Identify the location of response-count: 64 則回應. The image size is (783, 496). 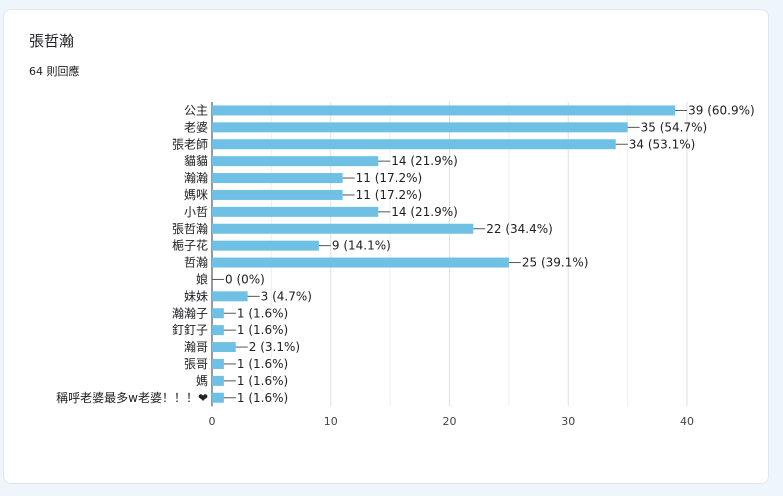
(54, 71).